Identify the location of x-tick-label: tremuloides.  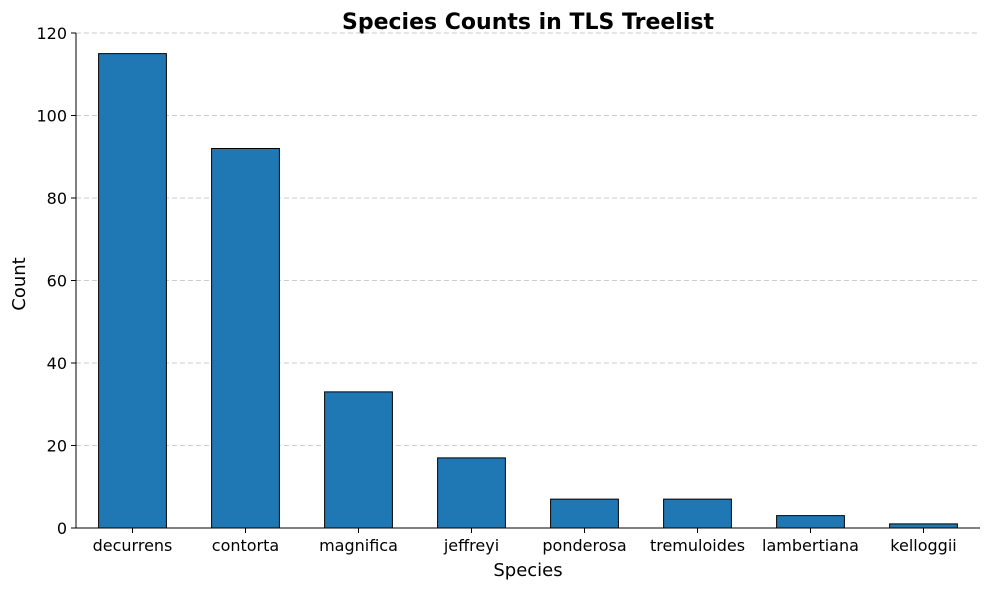
(697, 545).